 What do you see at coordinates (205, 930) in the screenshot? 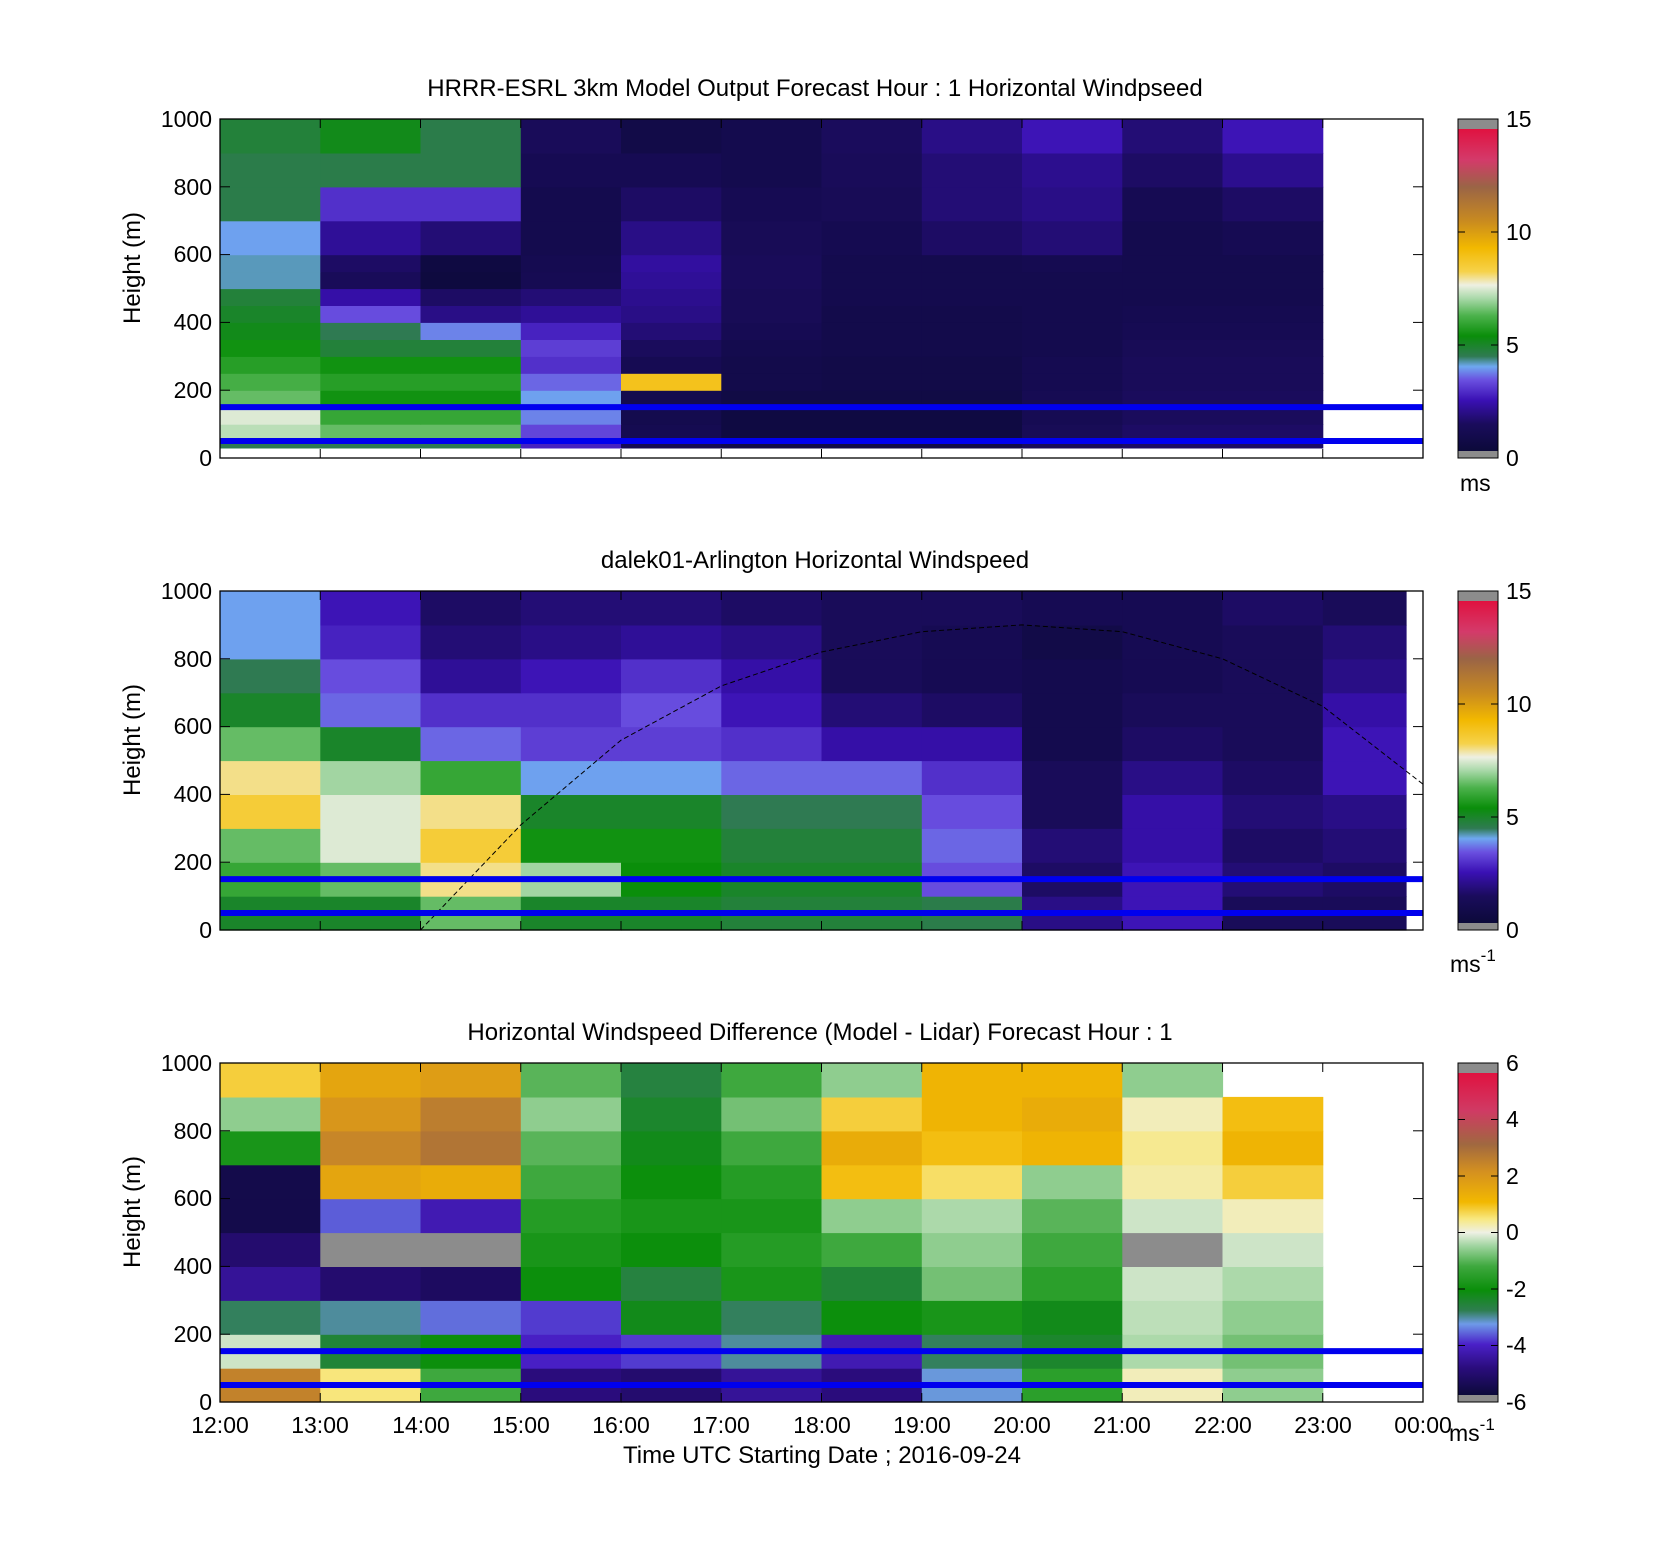
I see `y-tick-label: 0` at bounding box center [205, 930].